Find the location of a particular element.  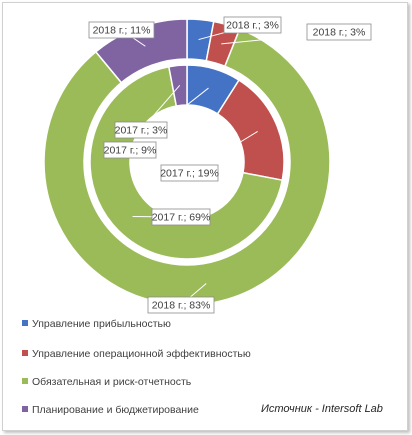

data-label-text: 2017 г.; 9% is located at coordinates (130, 151).